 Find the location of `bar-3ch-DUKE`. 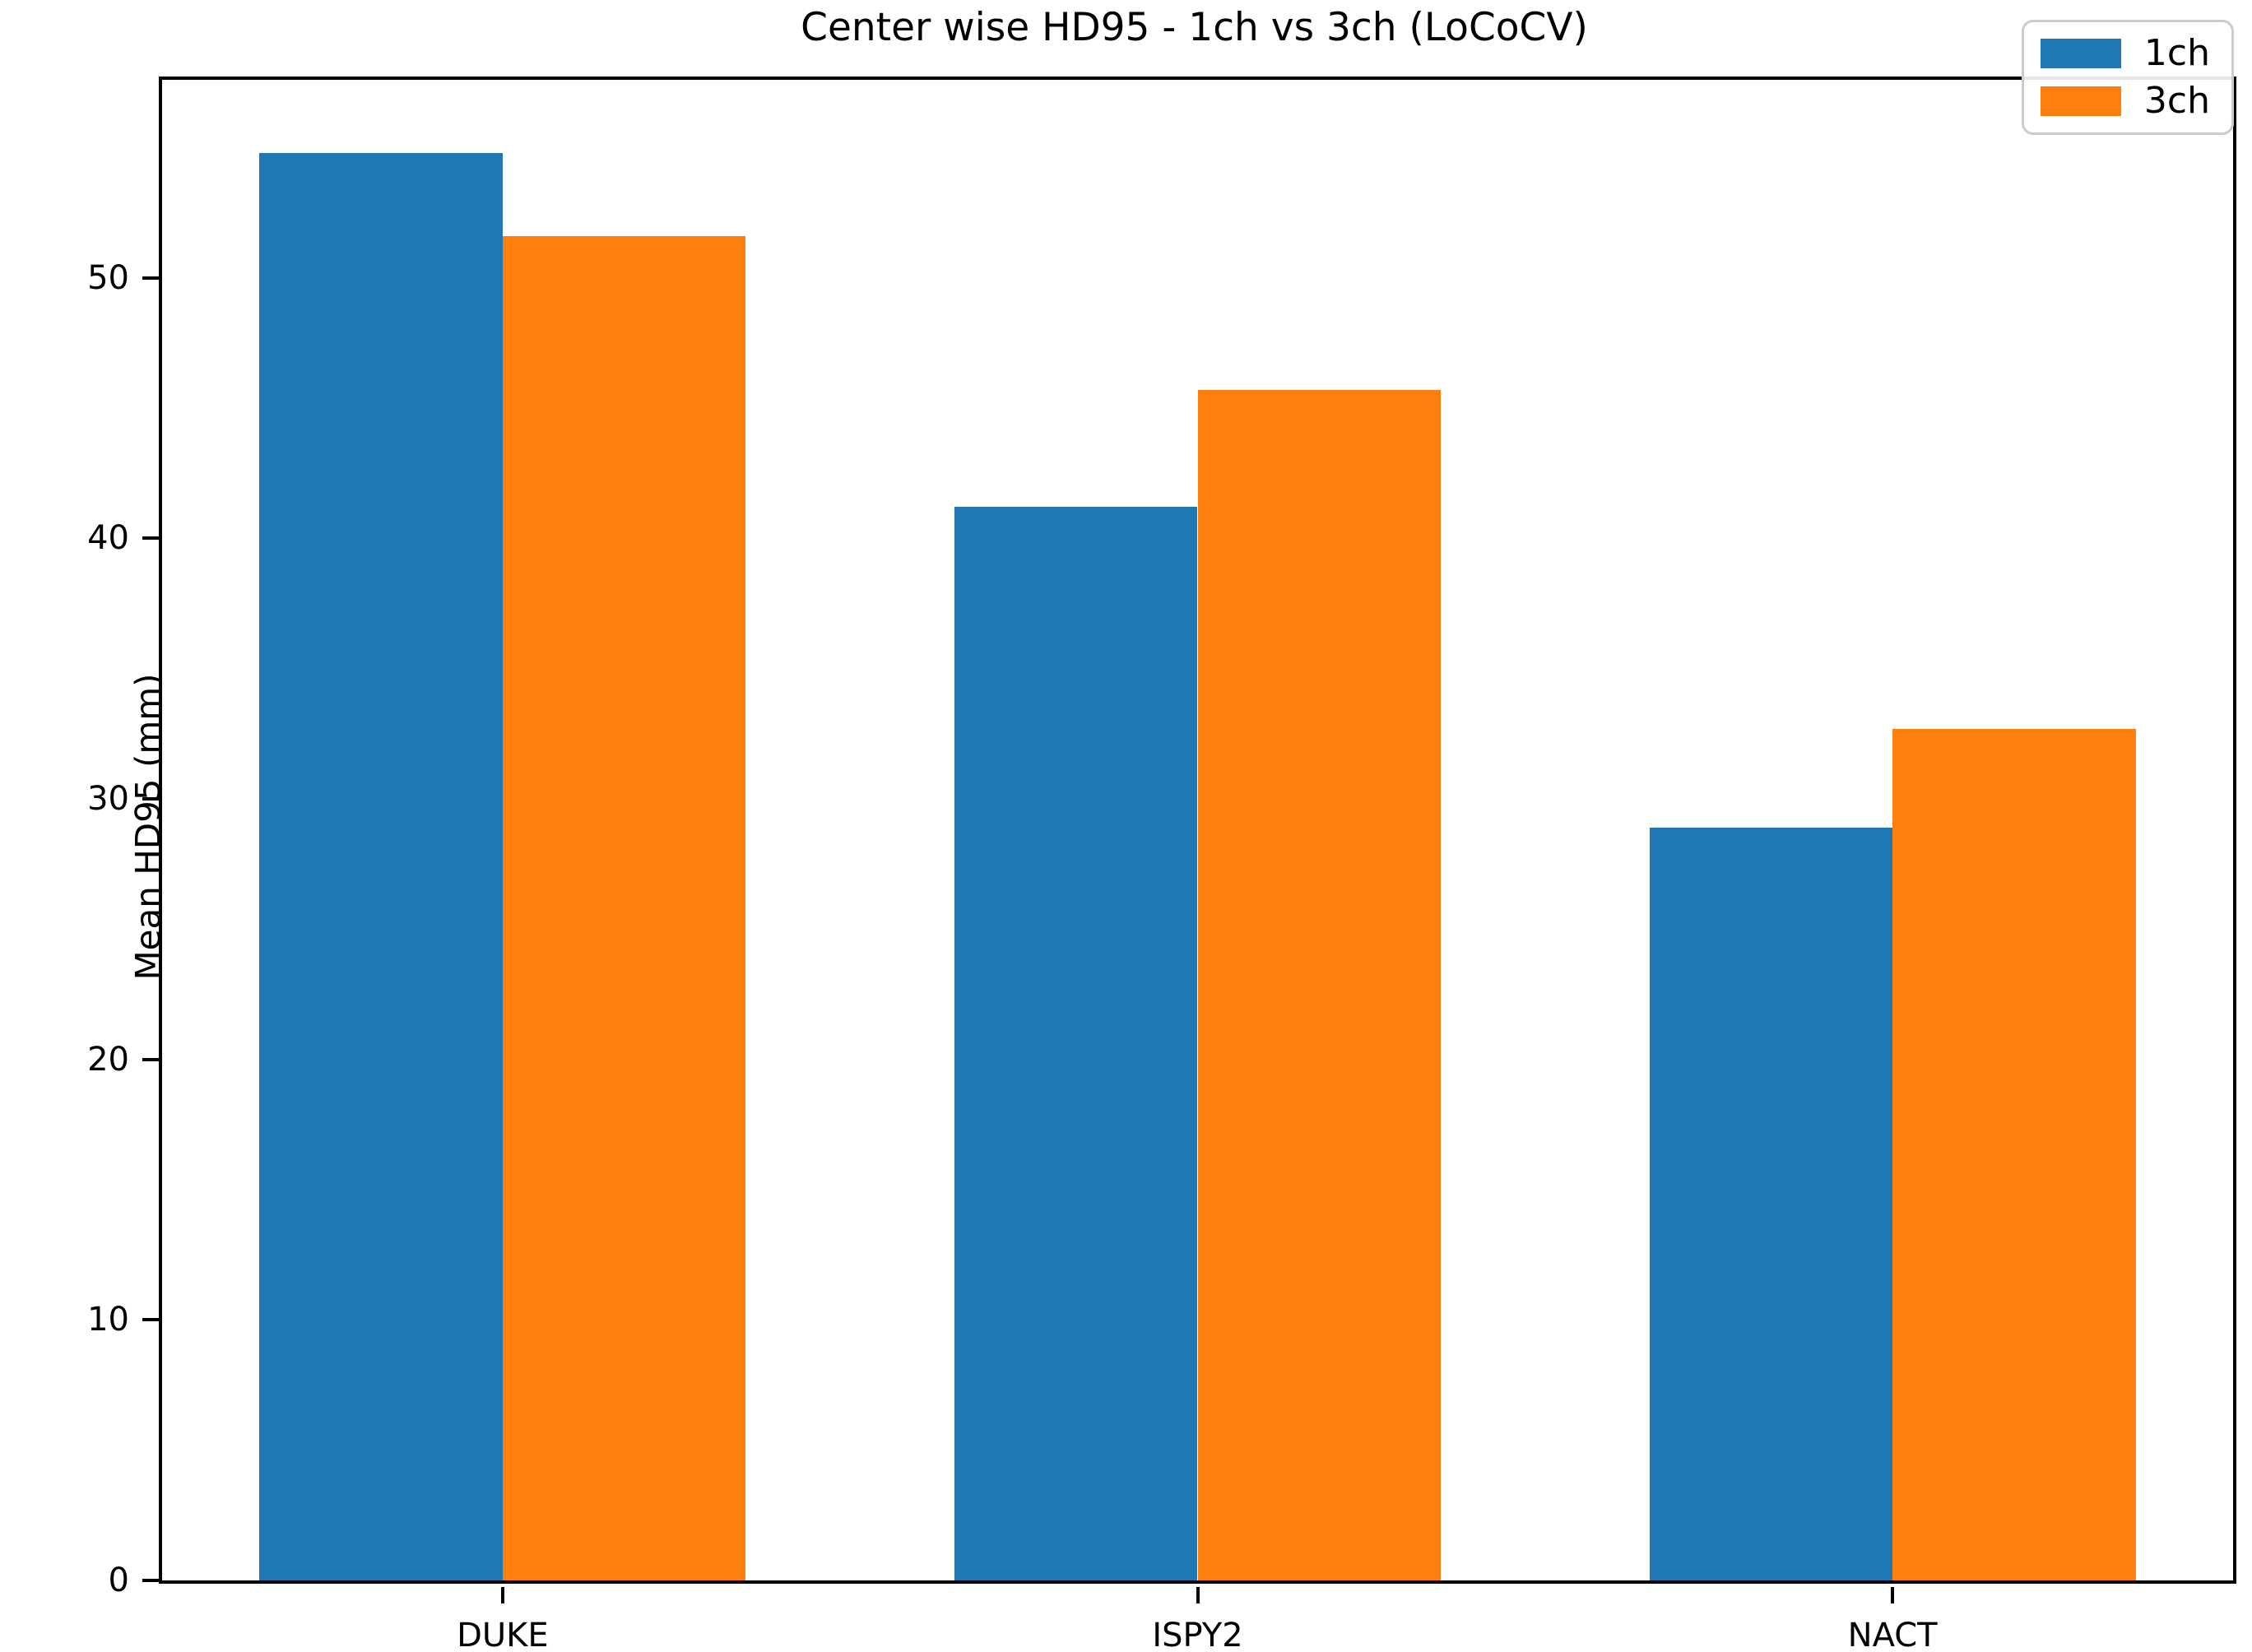

bar-3ch-DUKE is located at coordinates (624, 908).